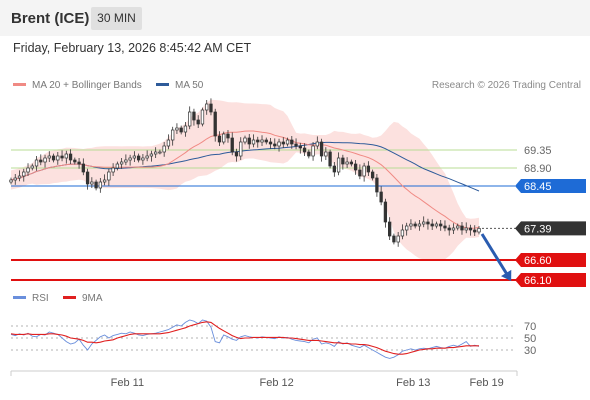  What do you see at coordinates (127, 383) in the screenshot?
I see `x-tick-label: Feb 11` at bounding box center [127, 383].